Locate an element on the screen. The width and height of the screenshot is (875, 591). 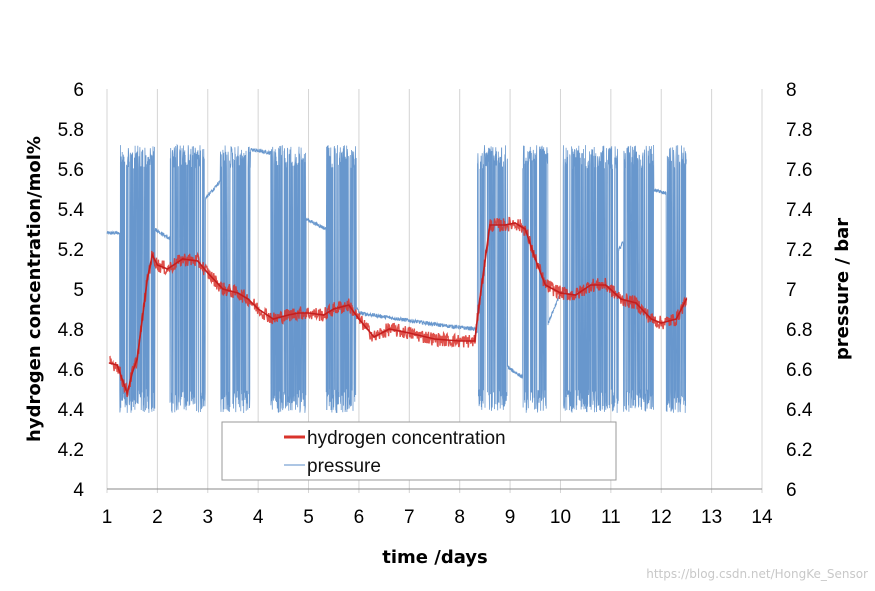
x-tick-3: 3 is located at coordinates (207, 517).